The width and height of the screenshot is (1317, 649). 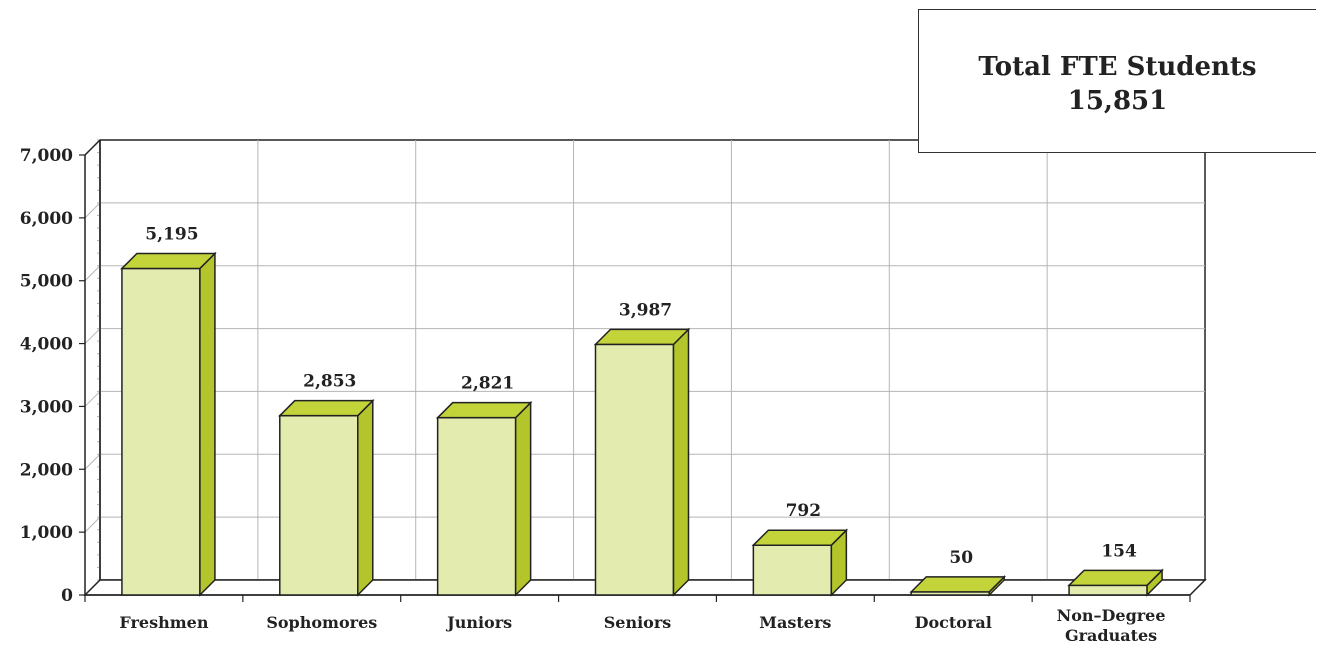 I want to click on total-fte-value: 15,851, so click(x=1117, y=101).